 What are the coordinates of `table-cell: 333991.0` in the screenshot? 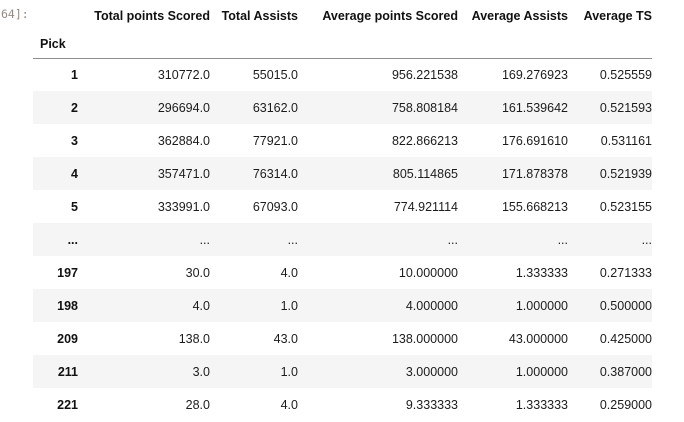 It's located at (183, 206).